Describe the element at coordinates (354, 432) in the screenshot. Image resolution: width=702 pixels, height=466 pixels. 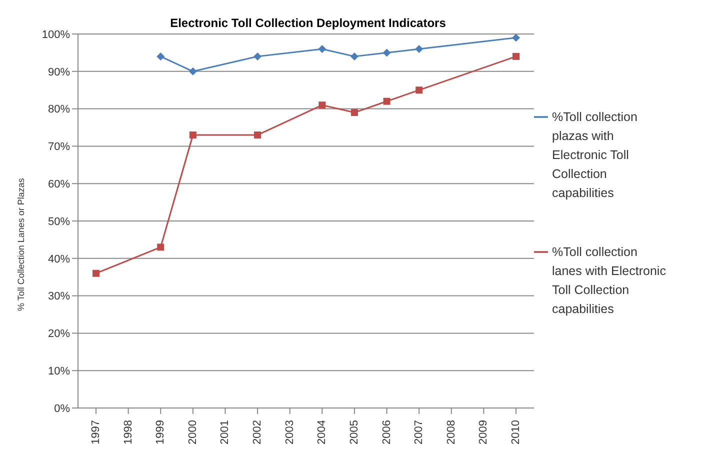
I see `x-tick-label: 2005` at that location.